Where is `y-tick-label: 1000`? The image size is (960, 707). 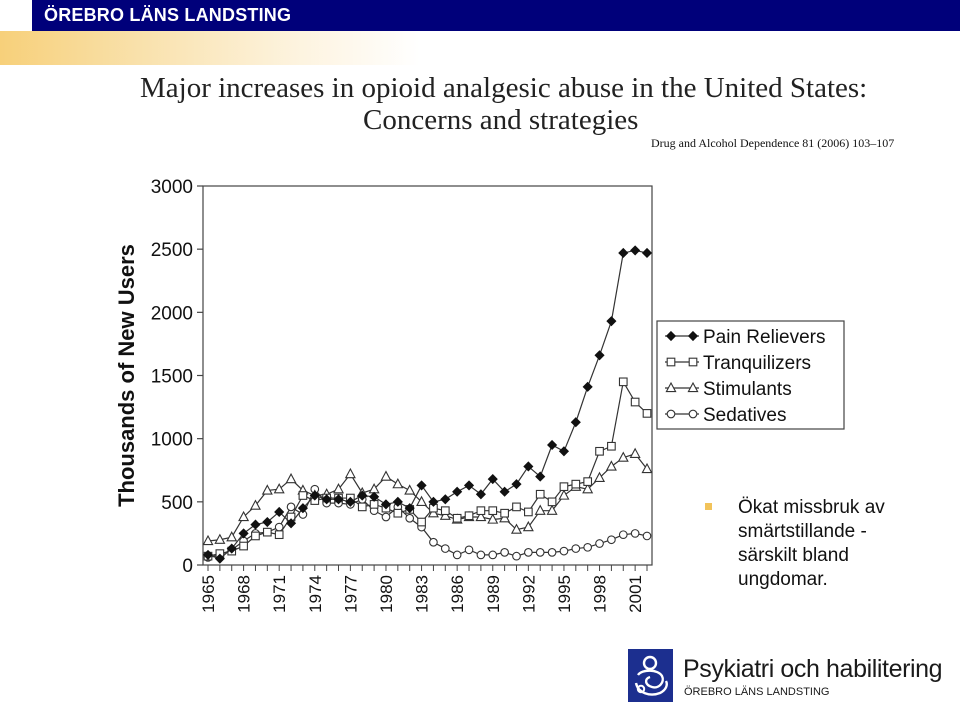 y-tick-label: 1000 is located at coordinates (172, 440).